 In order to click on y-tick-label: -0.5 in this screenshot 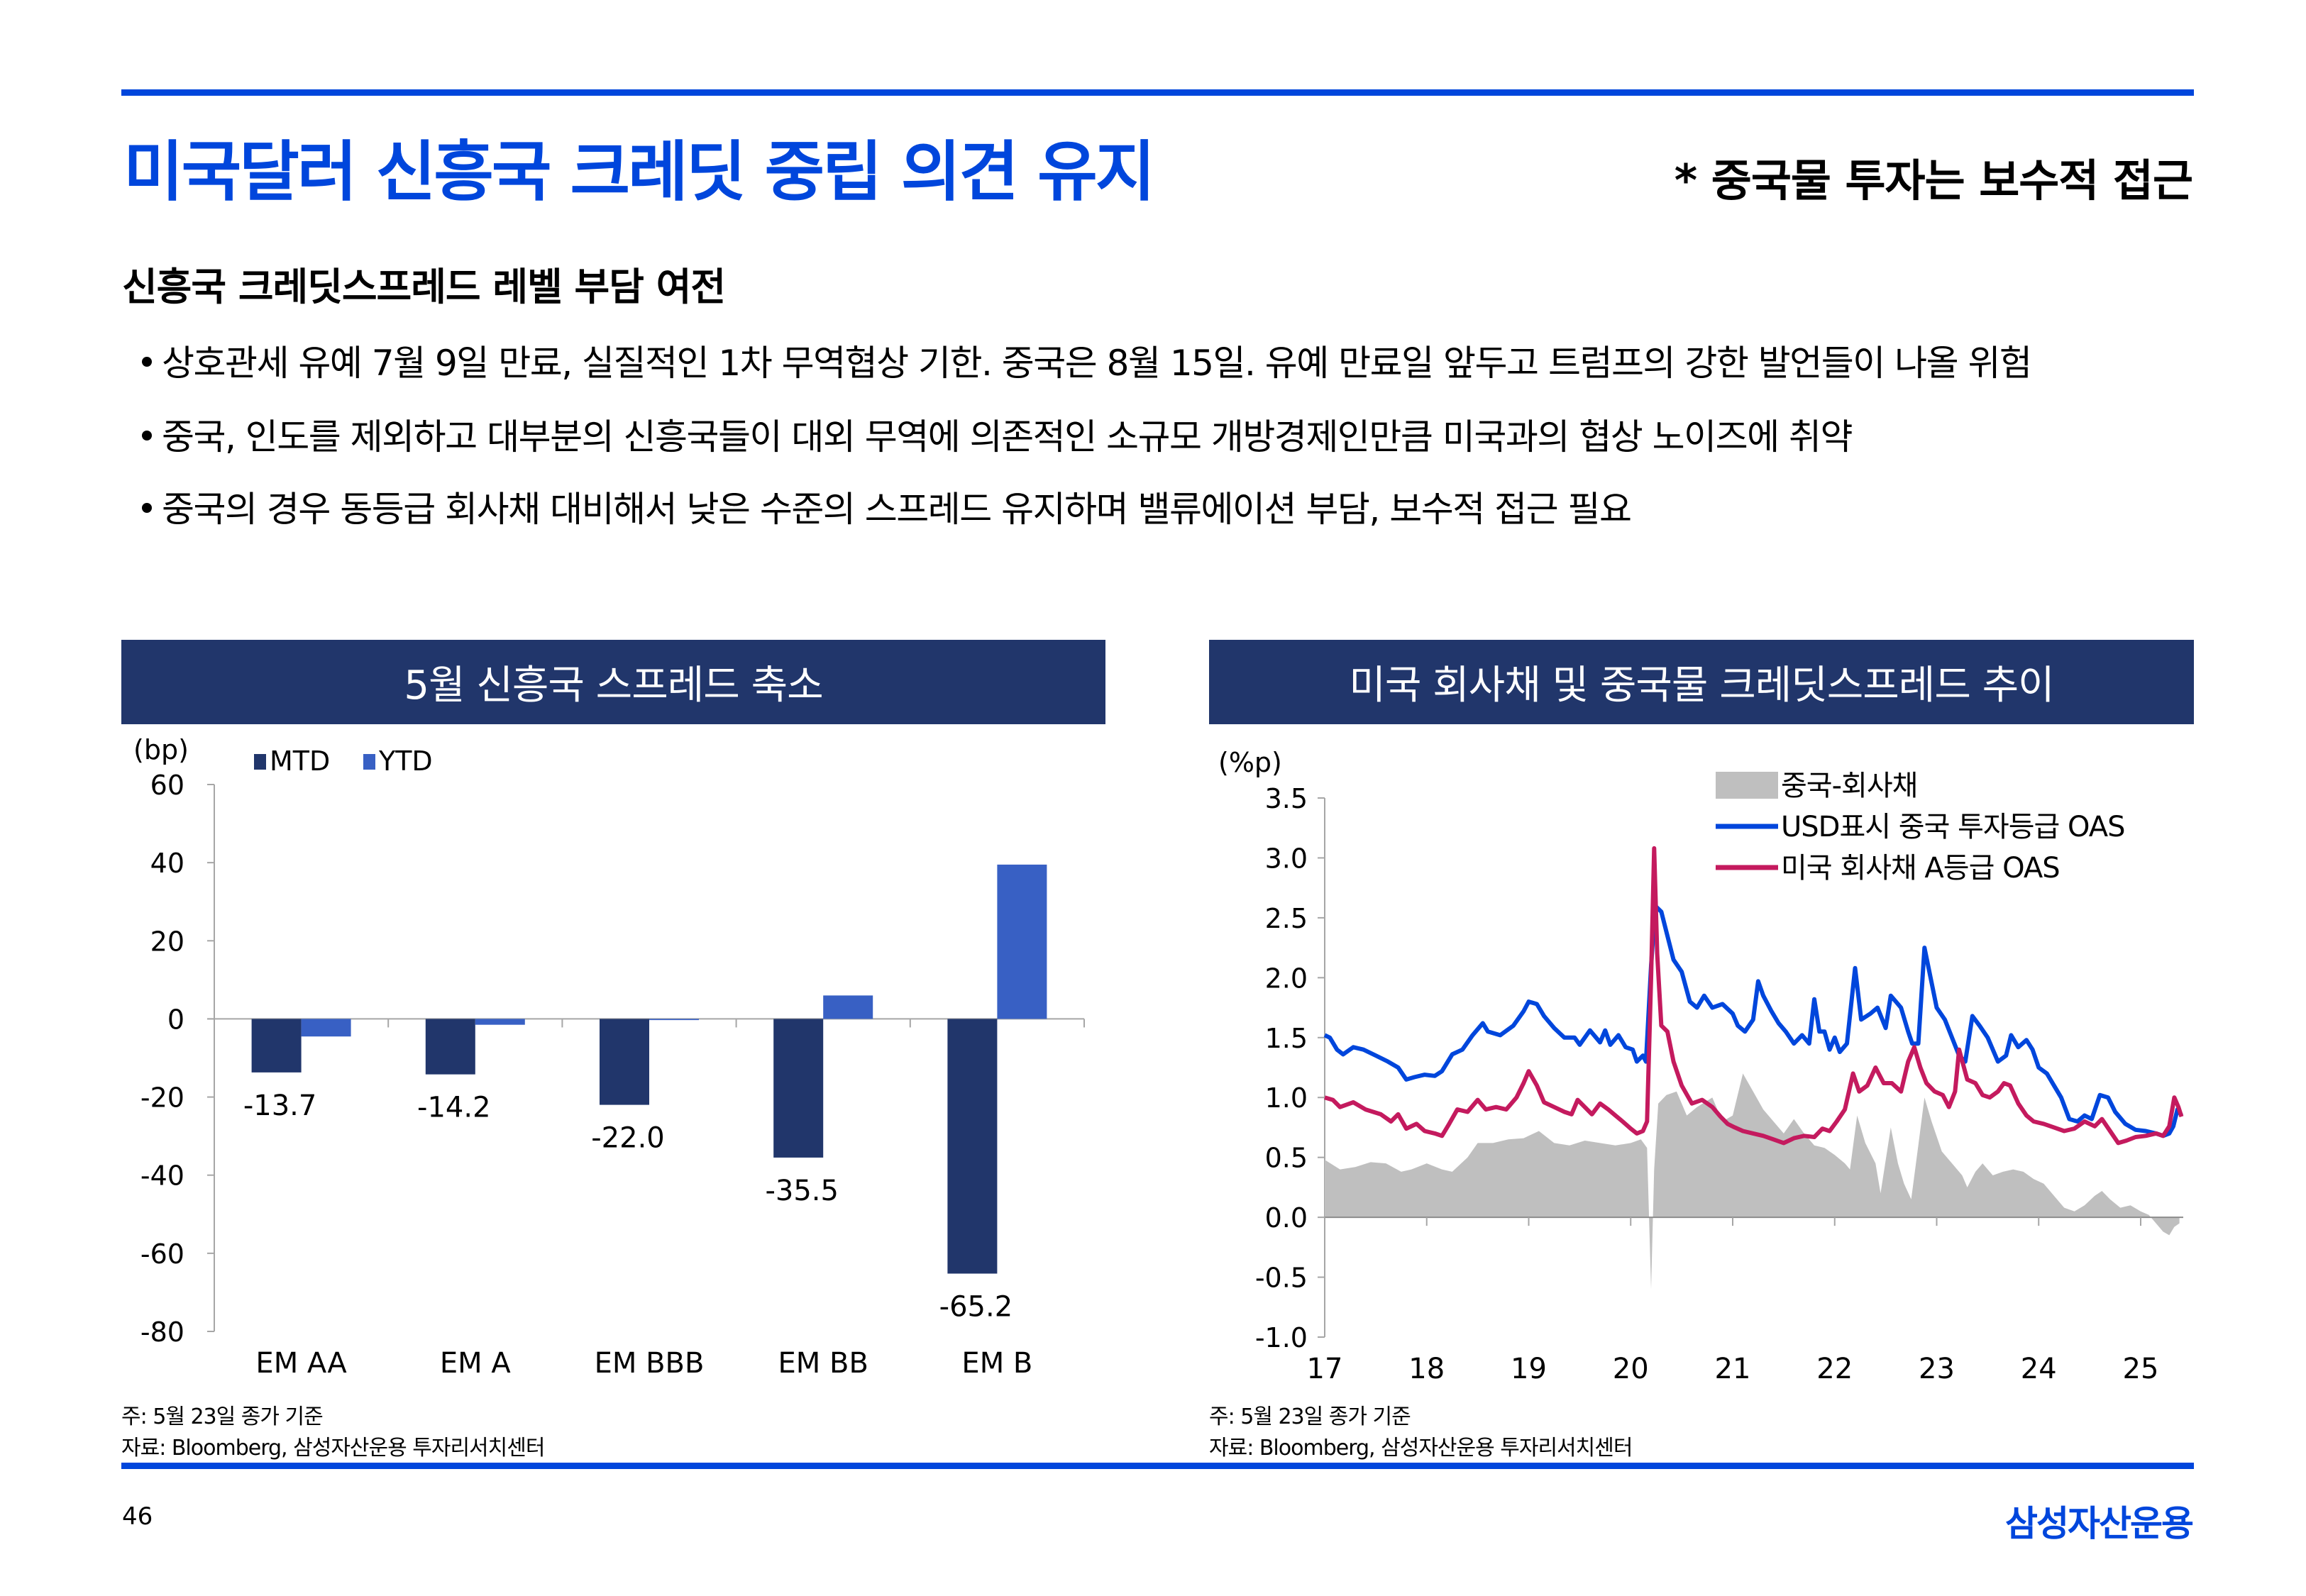, I will do `click(1282, 1278)`.